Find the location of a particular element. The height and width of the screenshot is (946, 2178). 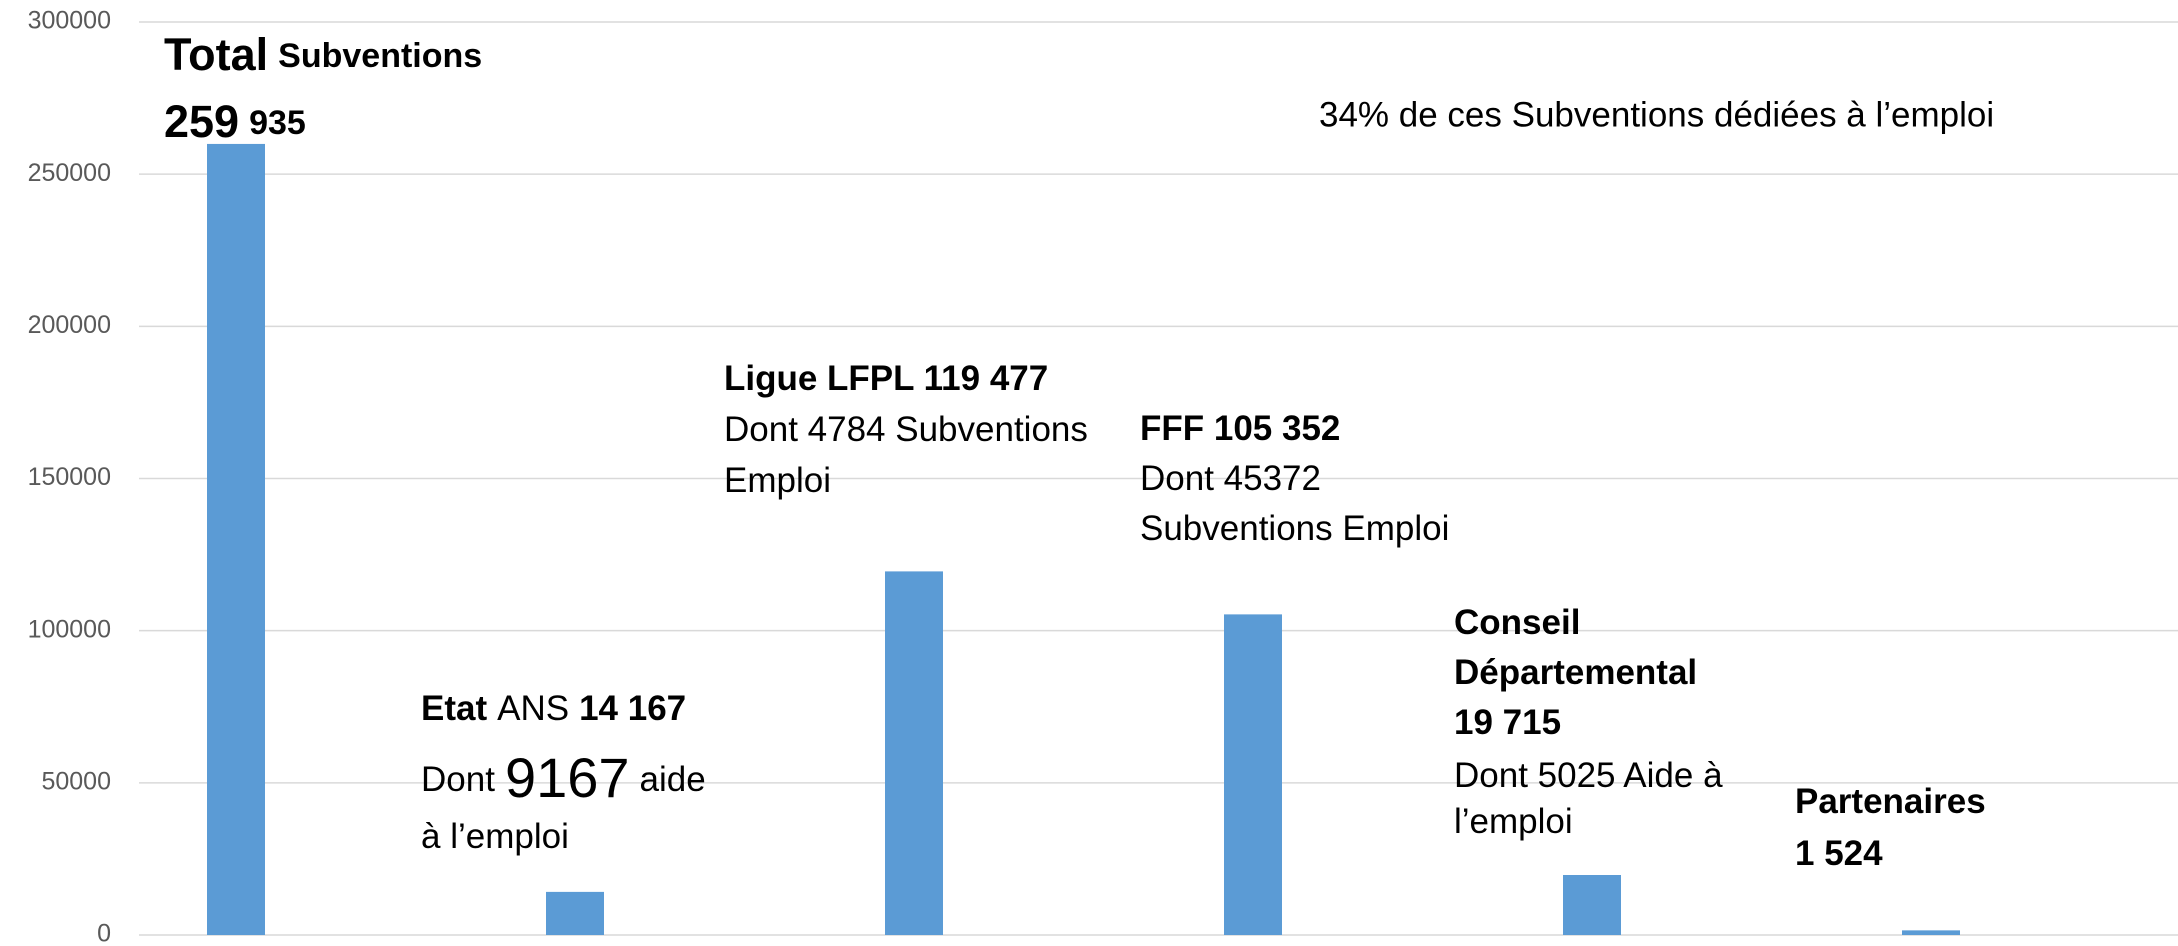

annotation-text: ANS is located at coordinates (533, 708).